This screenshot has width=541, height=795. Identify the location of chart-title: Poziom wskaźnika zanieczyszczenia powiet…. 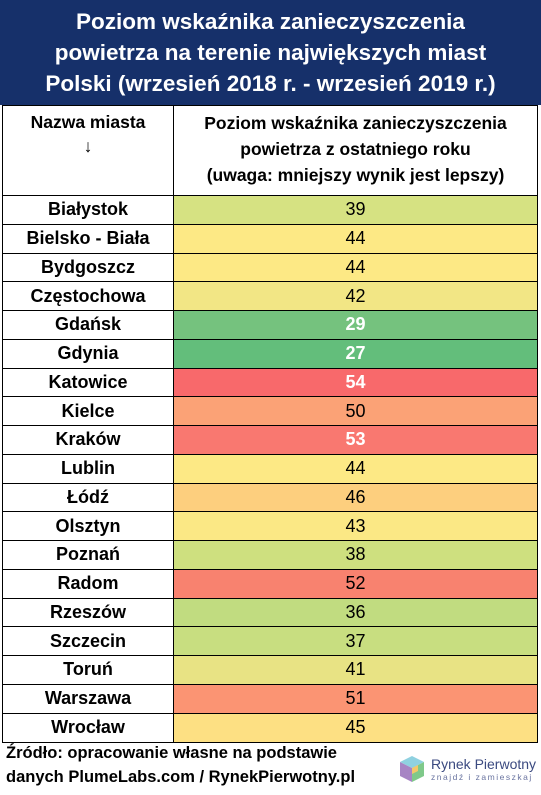
(270, 52).